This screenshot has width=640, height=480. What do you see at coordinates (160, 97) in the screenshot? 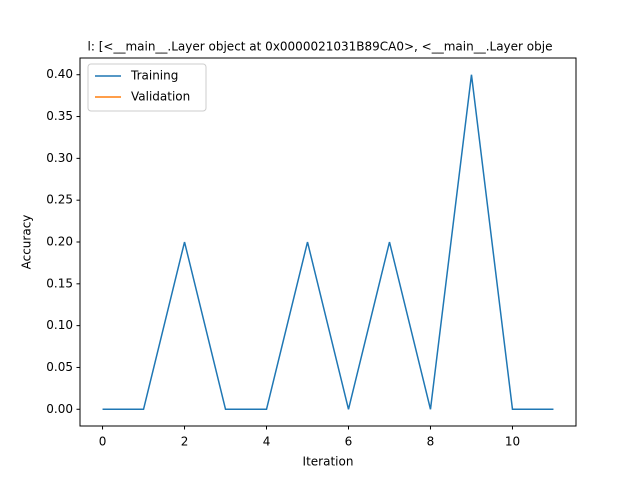
I see `legend-label: Validation` at bounding box center [160, 97].